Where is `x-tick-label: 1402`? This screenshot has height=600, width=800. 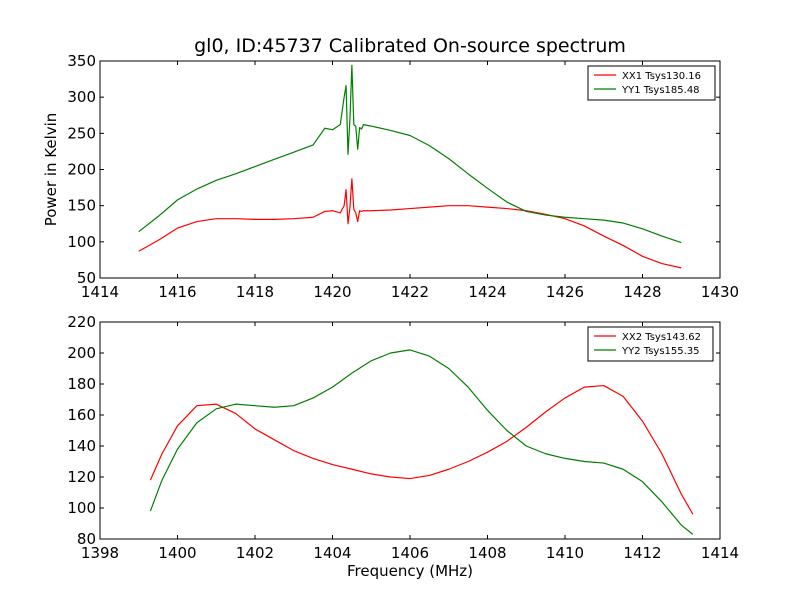 x-tick-label: 1402 is located at coordinates (255, 553).